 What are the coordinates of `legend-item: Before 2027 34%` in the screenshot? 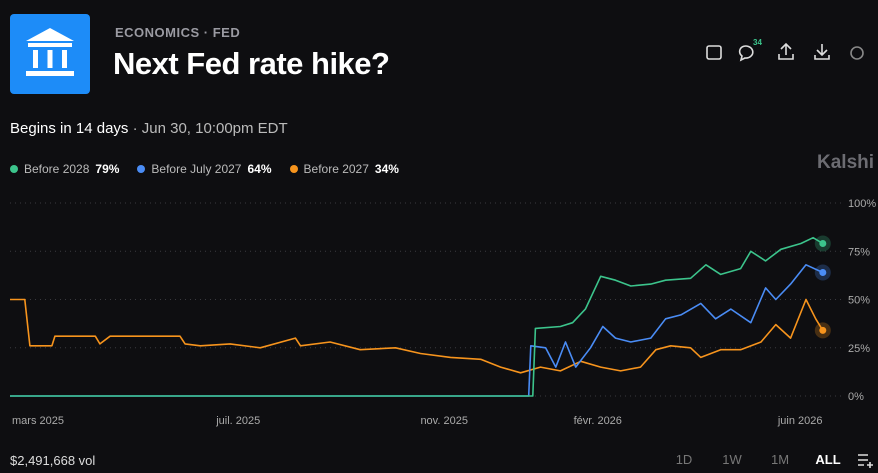 It's located at (344, 169).